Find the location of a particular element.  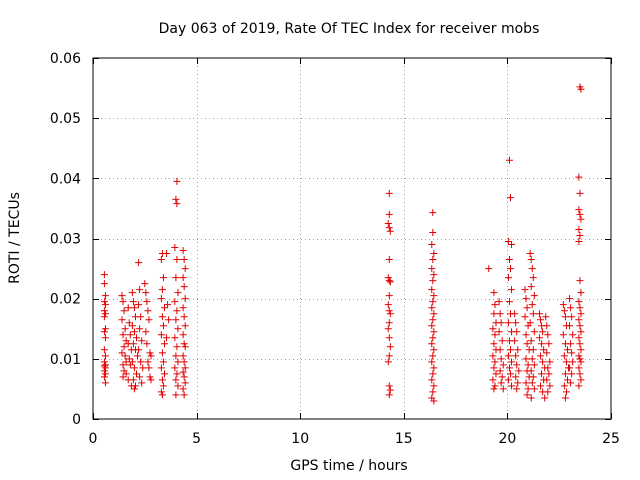

x-axis-label: GPS time / hours is located at coordinates (348, 466).